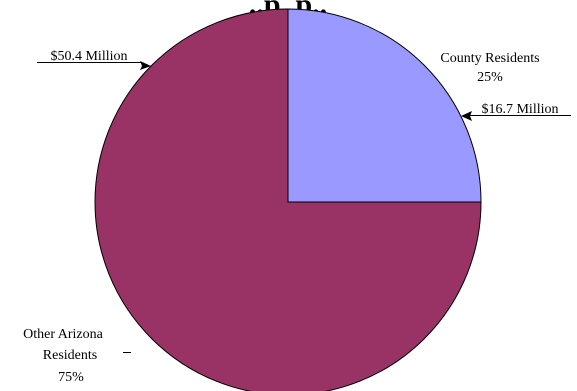 The height and width of the screenshot is (391, 577). What do you see at coordinates (490, 77) in the screenshot?
I see `slice-percent-county-residents: 25%` at bounding box center [490, 77].